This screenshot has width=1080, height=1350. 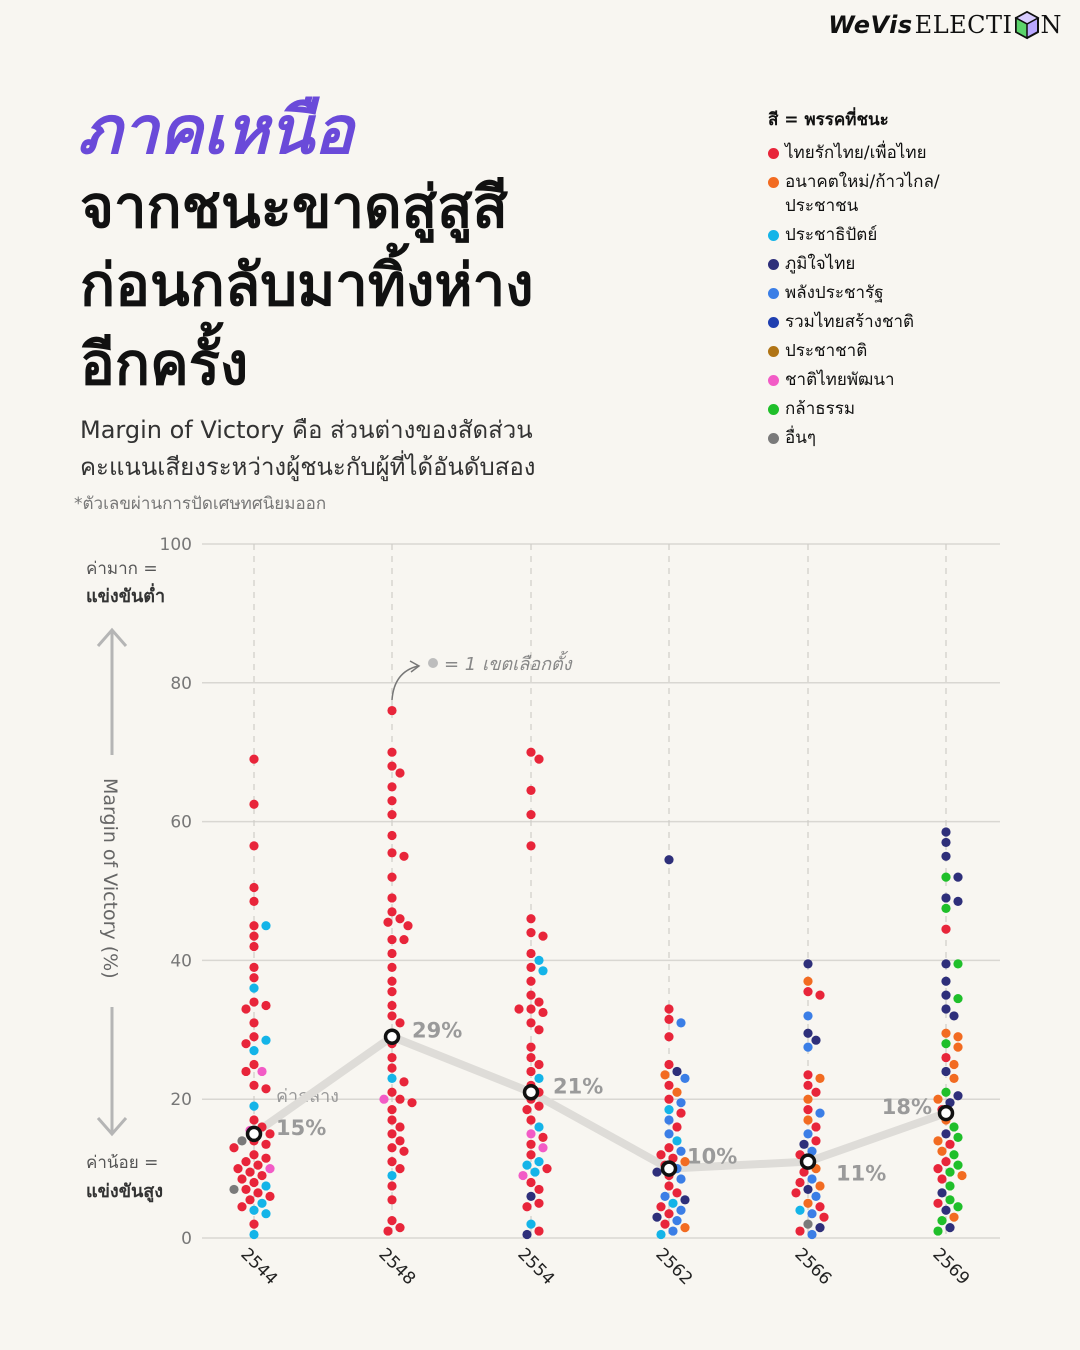 I want to click on median-marker, so click(x=531, y=1092).